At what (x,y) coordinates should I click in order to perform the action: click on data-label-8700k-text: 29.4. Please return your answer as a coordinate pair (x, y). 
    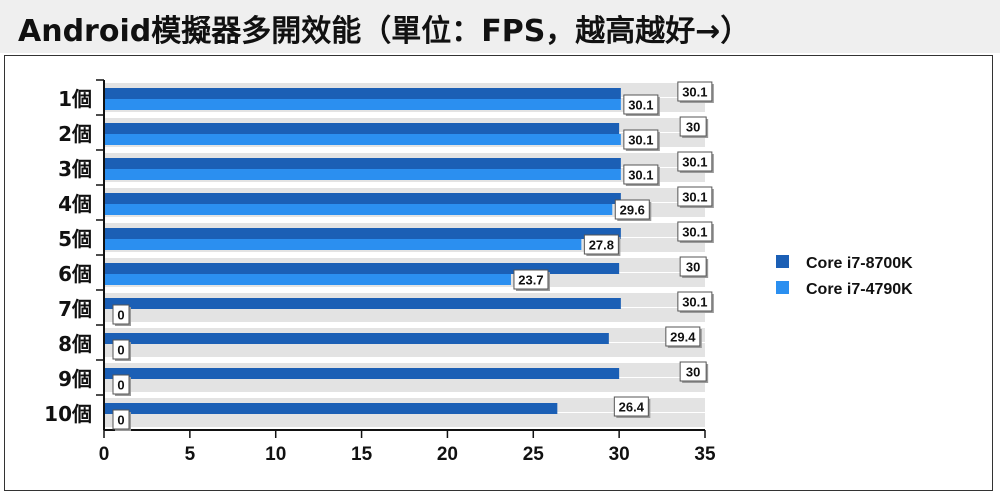
    Looking at the image, I should click on (683, 337).